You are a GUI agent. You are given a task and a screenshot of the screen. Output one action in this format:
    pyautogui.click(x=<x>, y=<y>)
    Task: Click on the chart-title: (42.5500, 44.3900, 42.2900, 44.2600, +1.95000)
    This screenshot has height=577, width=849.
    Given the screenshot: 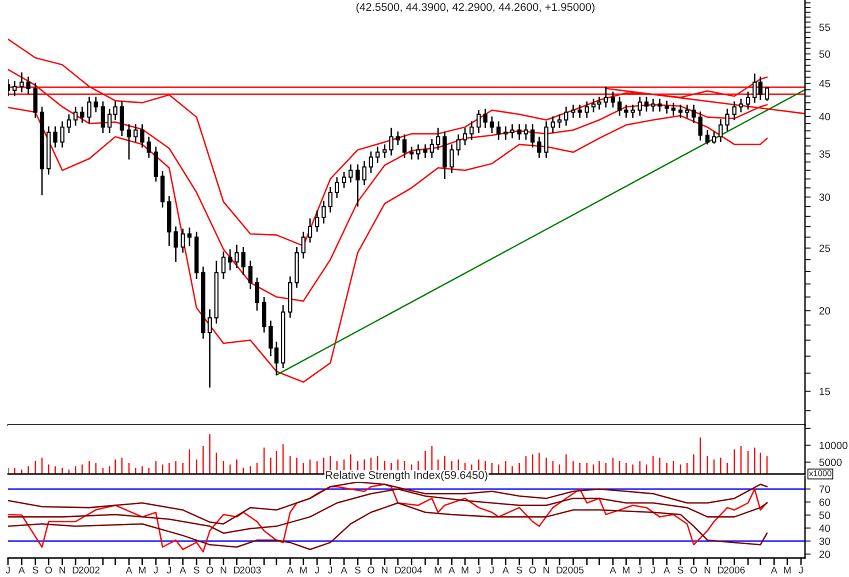 What is the action you would take?
    pyautogui.click(x=475, y=8)
    